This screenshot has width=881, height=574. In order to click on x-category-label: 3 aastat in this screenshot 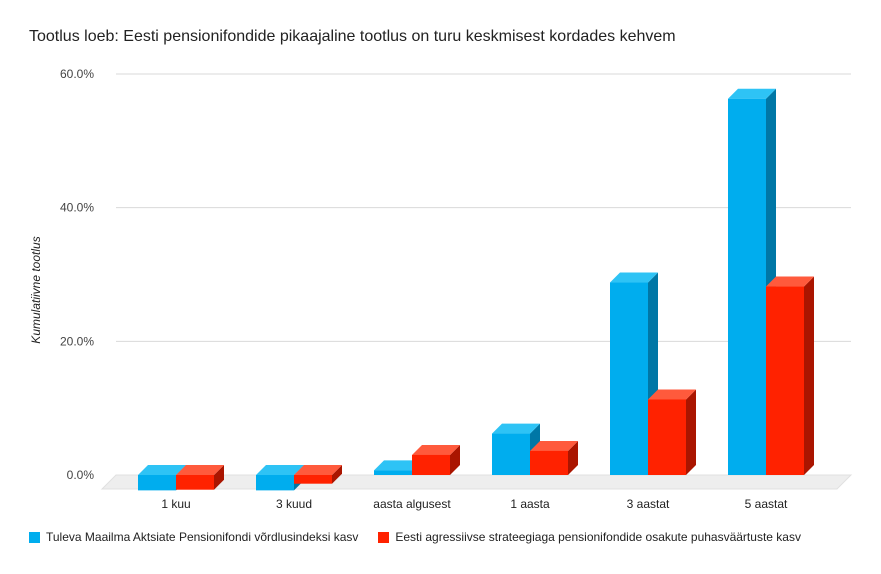, I will do `click(648, 504)`.